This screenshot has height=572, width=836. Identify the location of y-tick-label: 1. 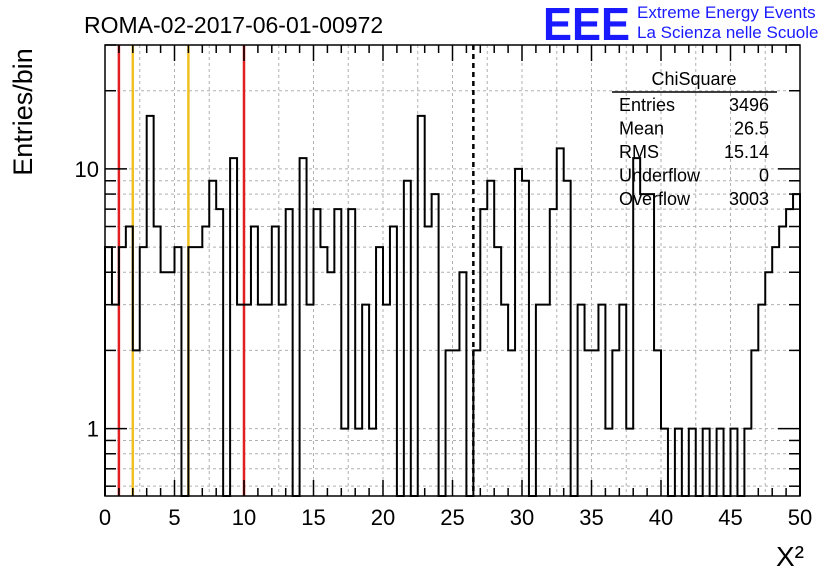
(93, 429).